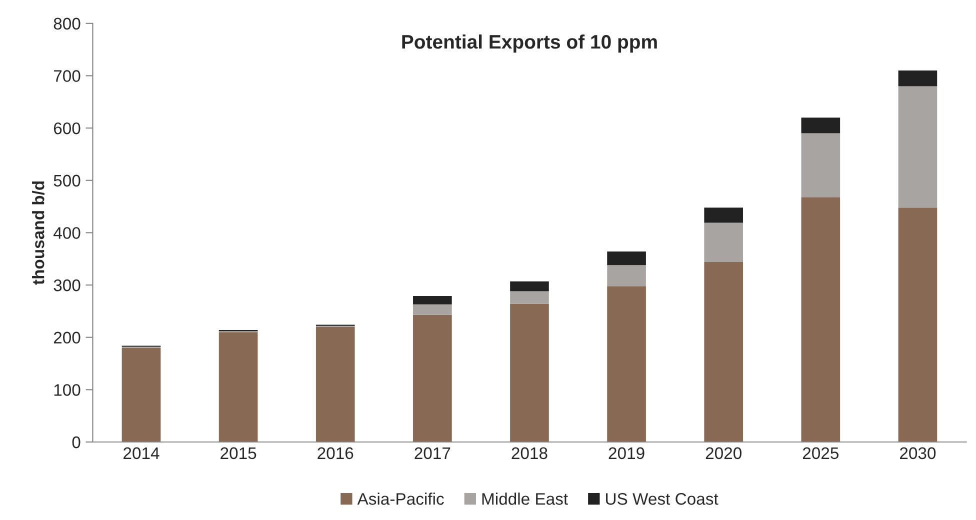 The width and height of the screenshot is (976, 520). Describe the element at coordinates (67, 285) in the screenshot. I see `y-tick-label: 300` at that location.